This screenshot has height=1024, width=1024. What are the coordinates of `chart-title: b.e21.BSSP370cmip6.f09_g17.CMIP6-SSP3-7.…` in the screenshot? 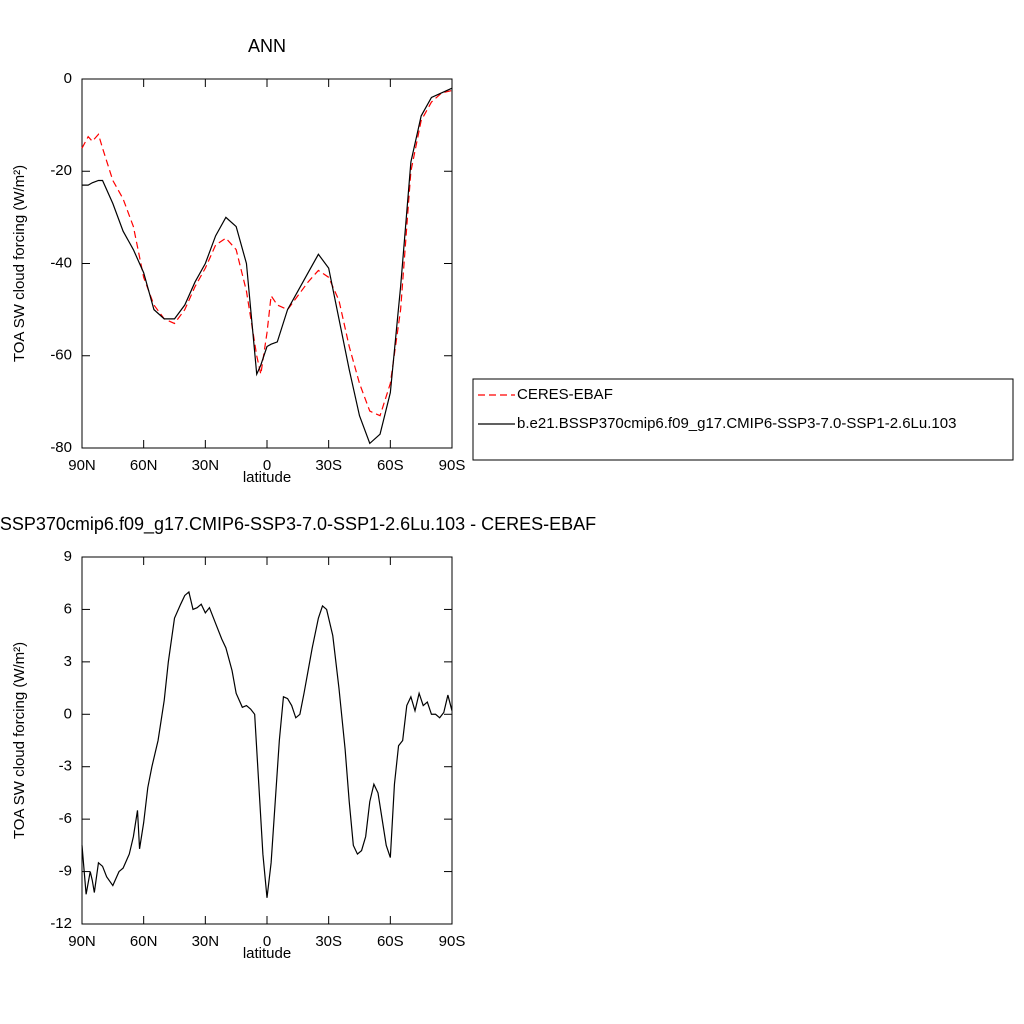 It's located at (298, 524).